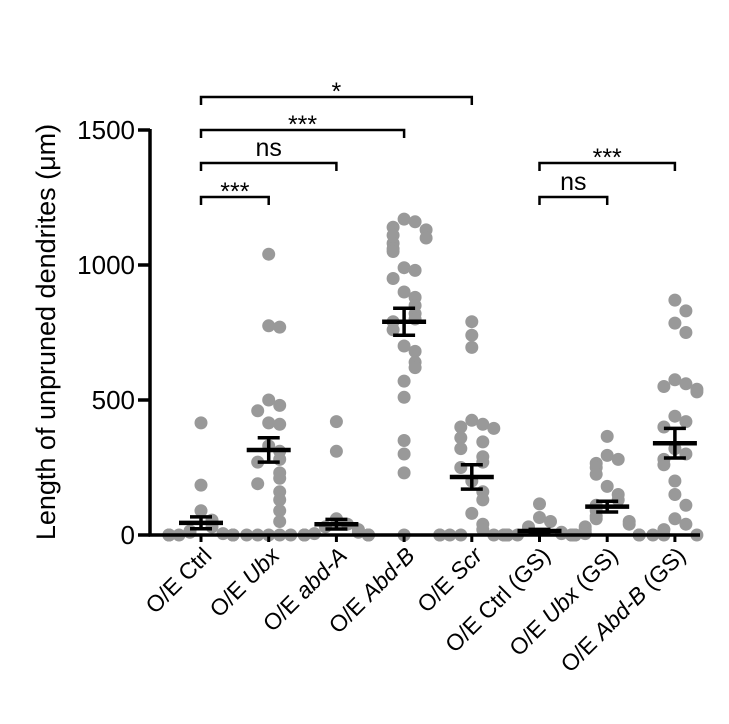 Image resolution: width=729 pixels, height=724 pixels. Describe the element at coordinates (106, 130) in the screenshot. I see `y-tick-label: 1500` at that location.